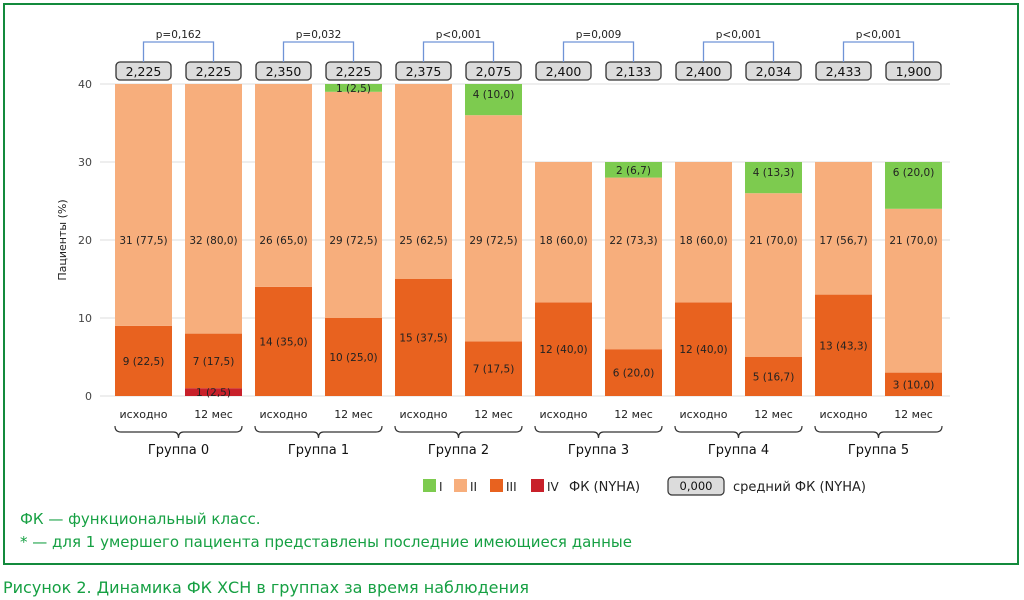 The image size is (1024, 600). What do you see at coordinates (140, 519) in the screenshot?
I see `note-abbreviation: ФК — функциональный класс.` at bounding box center [140, 519].